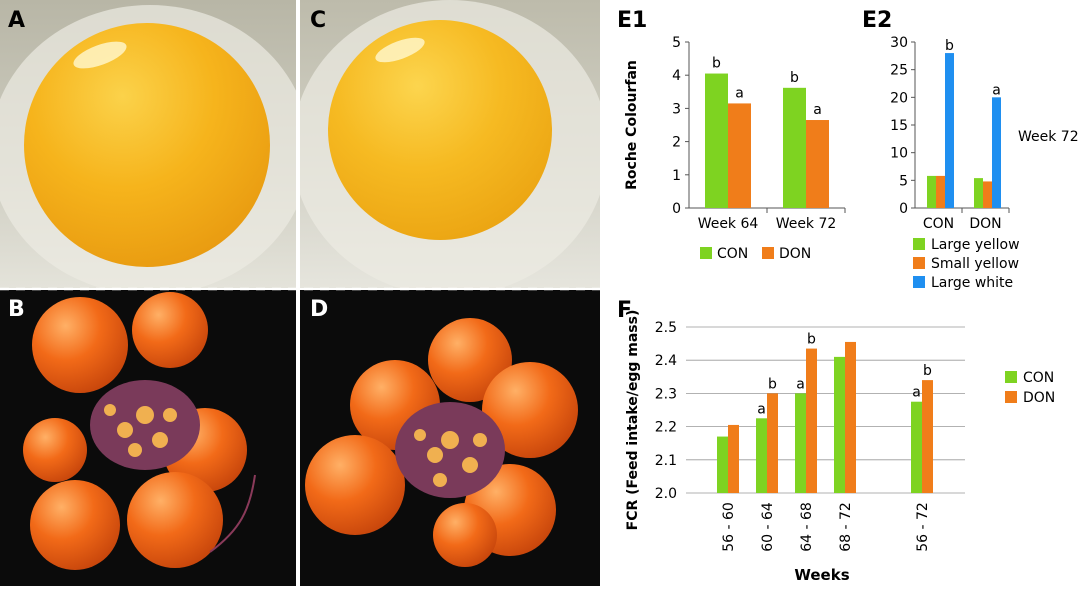  What do you see at coordinates (666, 494) in the screenshot?
I see `f-y-tick-label: 2.0` at bounding box center [666, 494].